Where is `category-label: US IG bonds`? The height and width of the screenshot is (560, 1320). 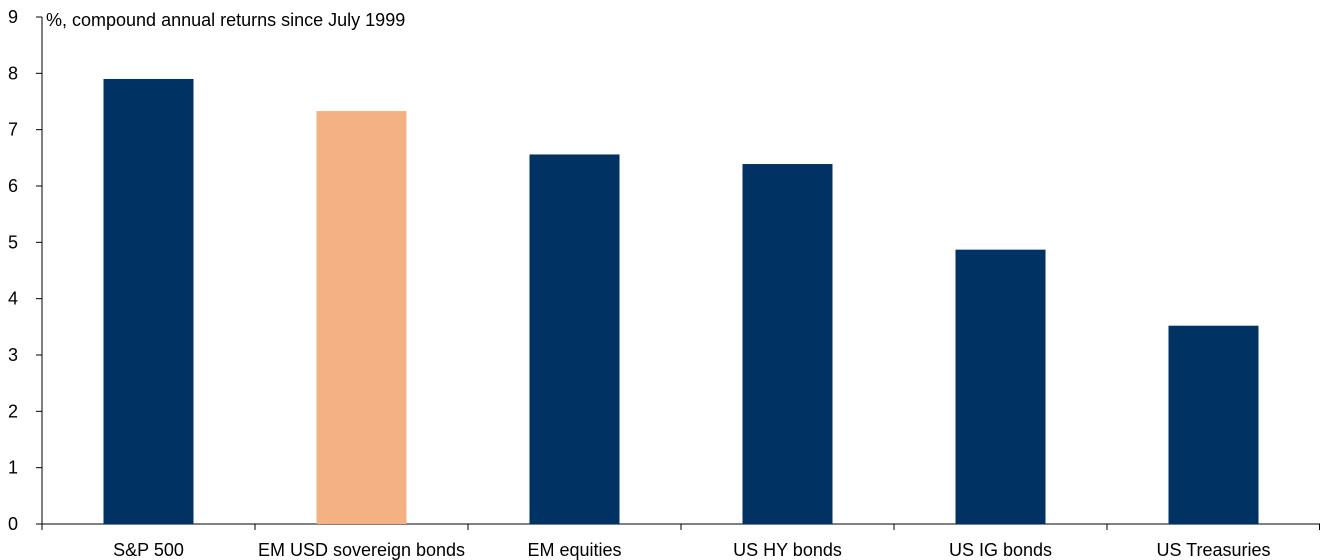
category-label: US IG bonds is located at coordinates (1000, 550).